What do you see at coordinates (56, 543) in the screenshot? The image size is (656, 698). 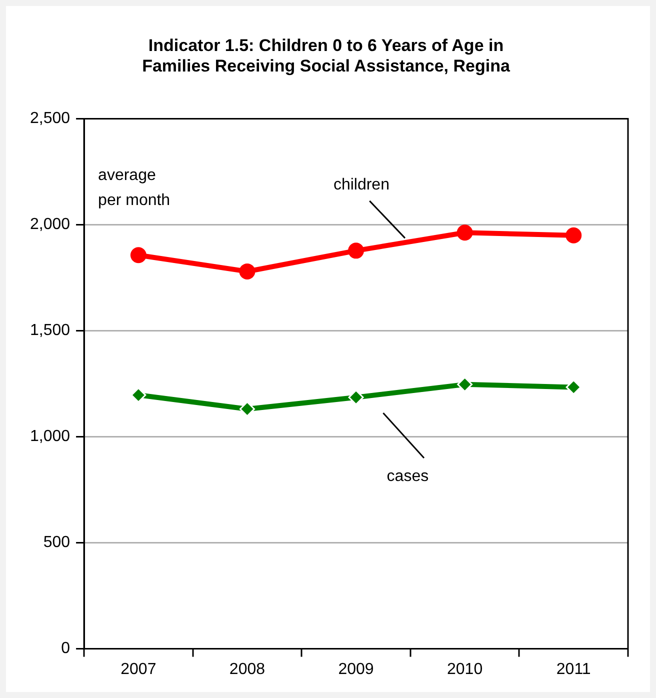 I see `y-tick-label: 500` at bounding box center [56, 543].